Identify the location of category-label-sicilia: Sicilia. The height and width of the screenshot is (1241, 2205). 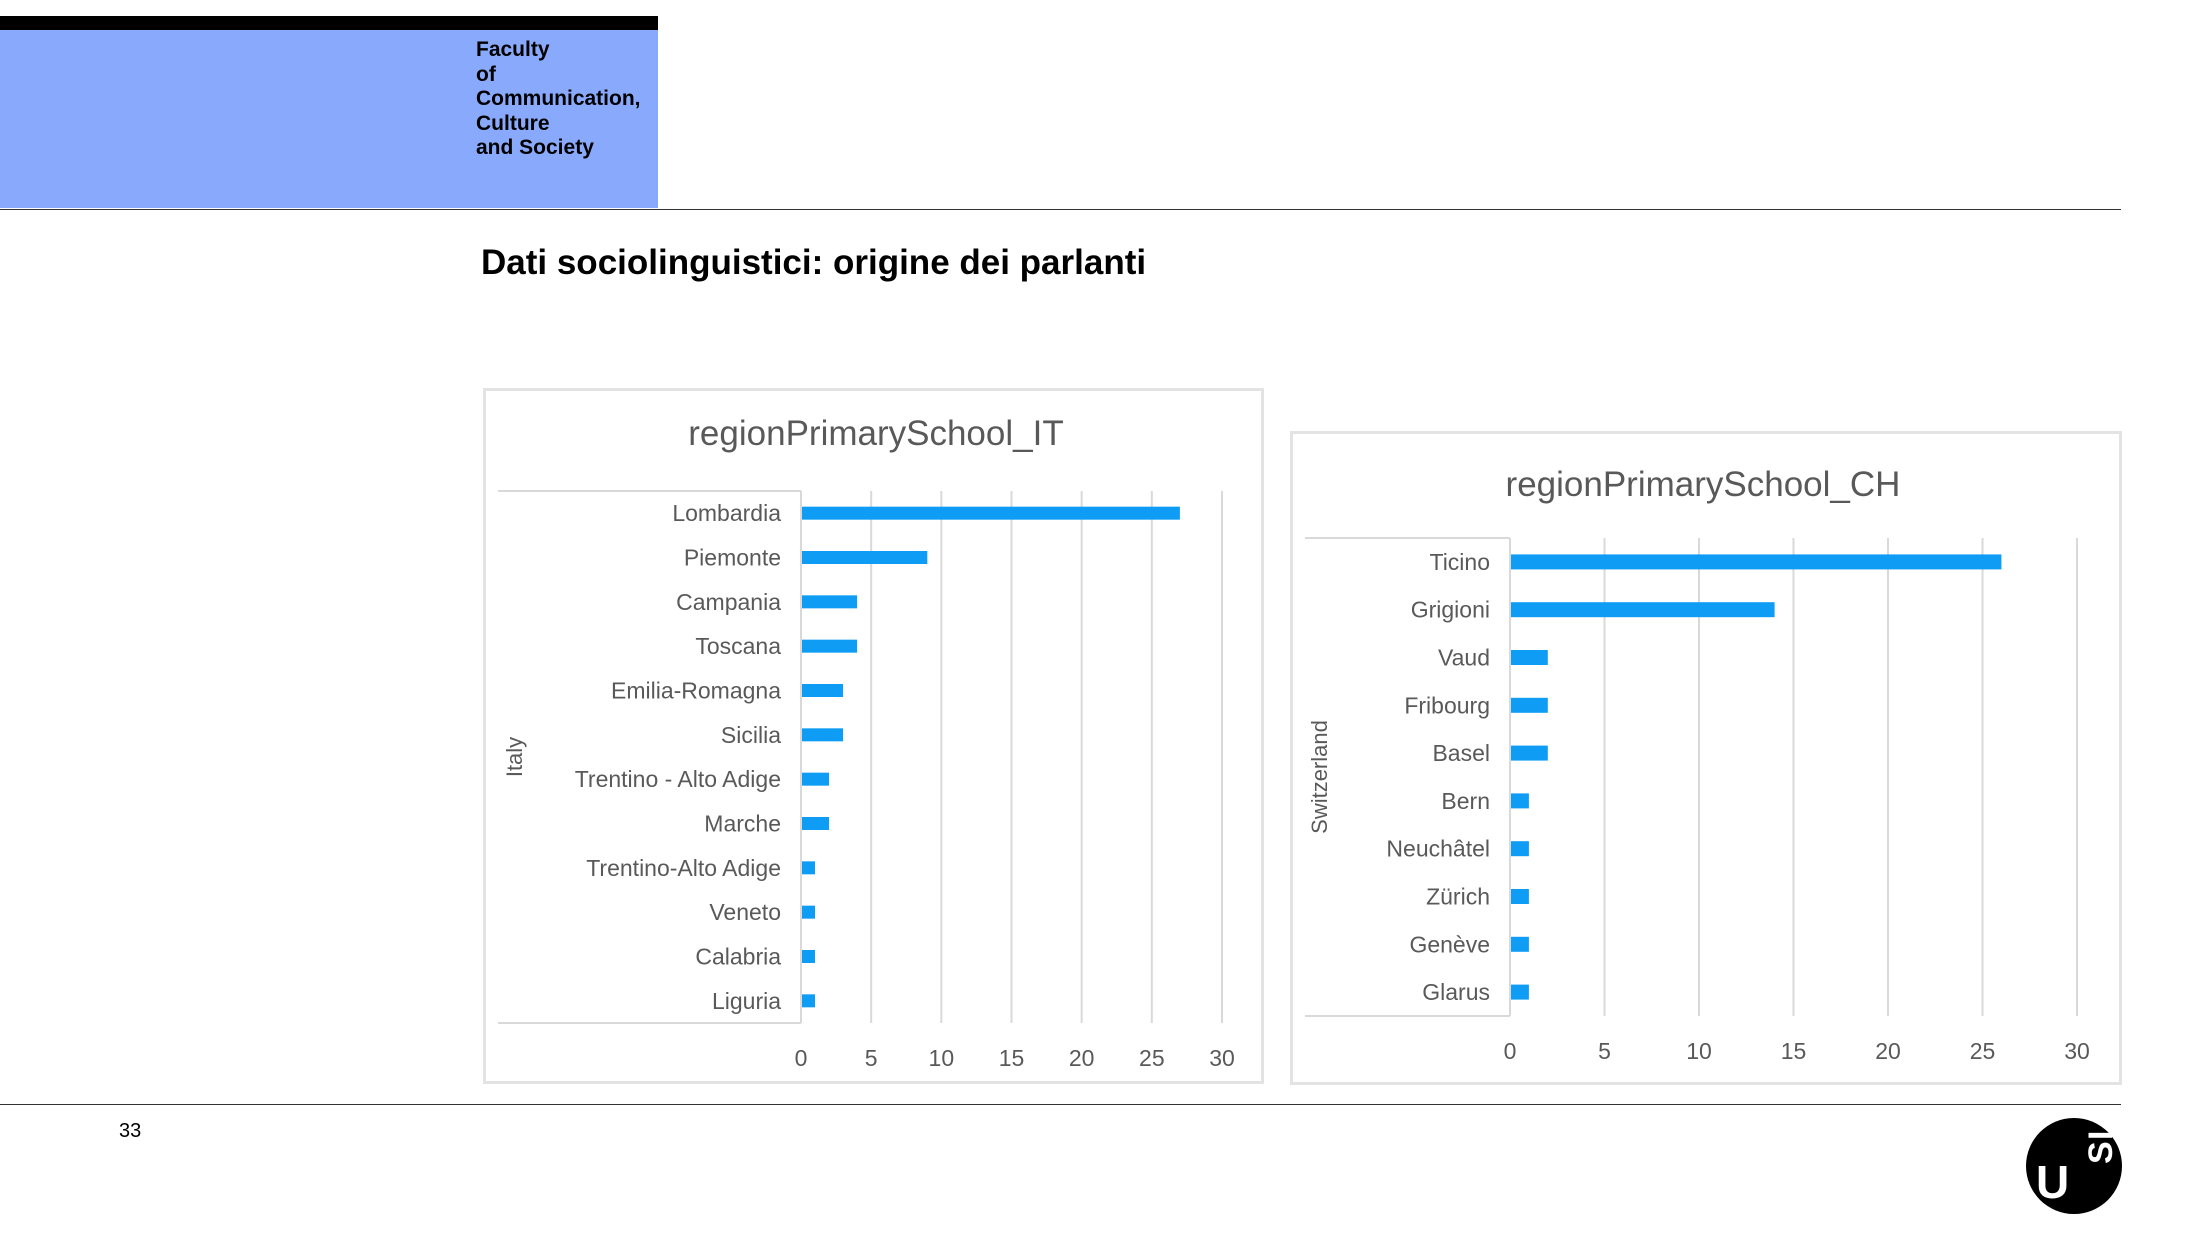
(751, 735).